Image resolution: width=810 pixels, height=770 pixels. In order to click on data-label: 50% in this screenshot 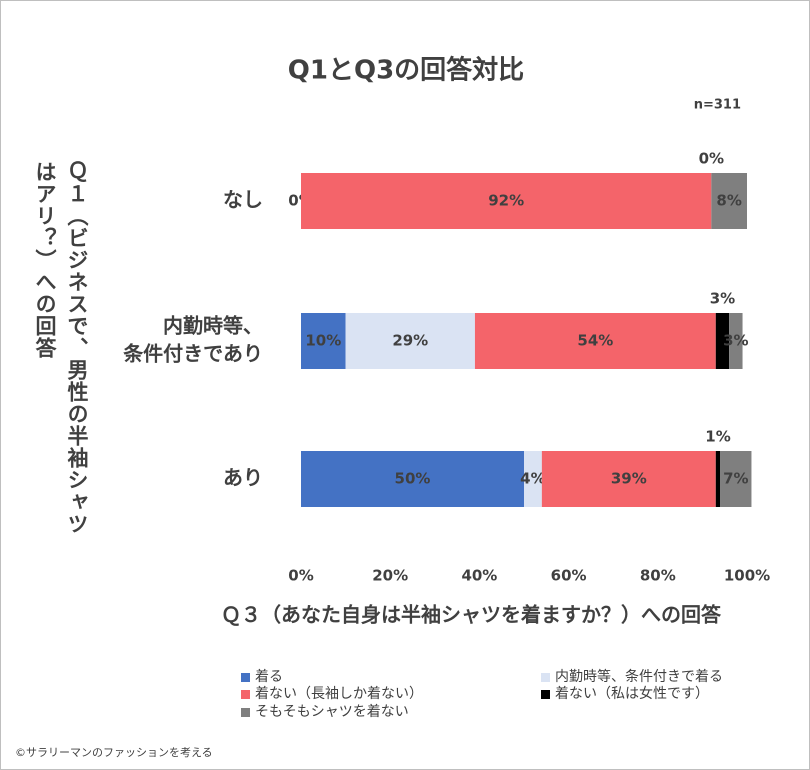, I will do `click(413, 479)`.